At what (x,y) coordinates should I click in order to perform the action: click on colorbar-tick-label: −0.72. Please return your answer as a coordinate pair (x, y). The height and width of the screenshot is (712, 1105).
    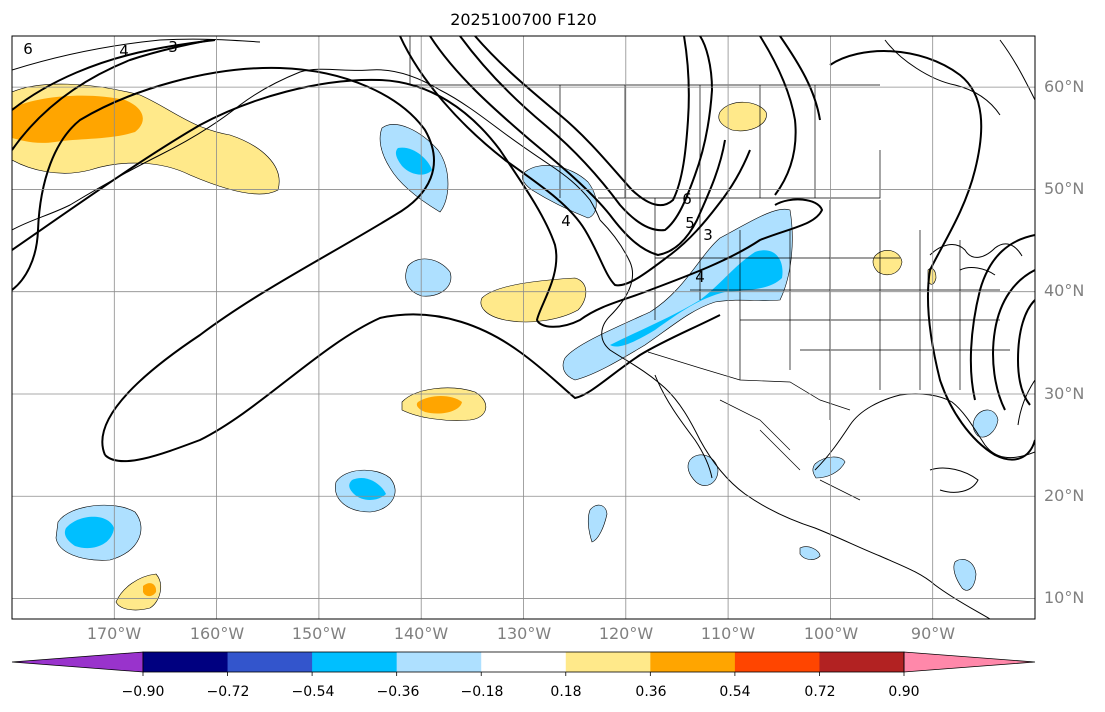
    Looking at the image, I should click on (228, 692).